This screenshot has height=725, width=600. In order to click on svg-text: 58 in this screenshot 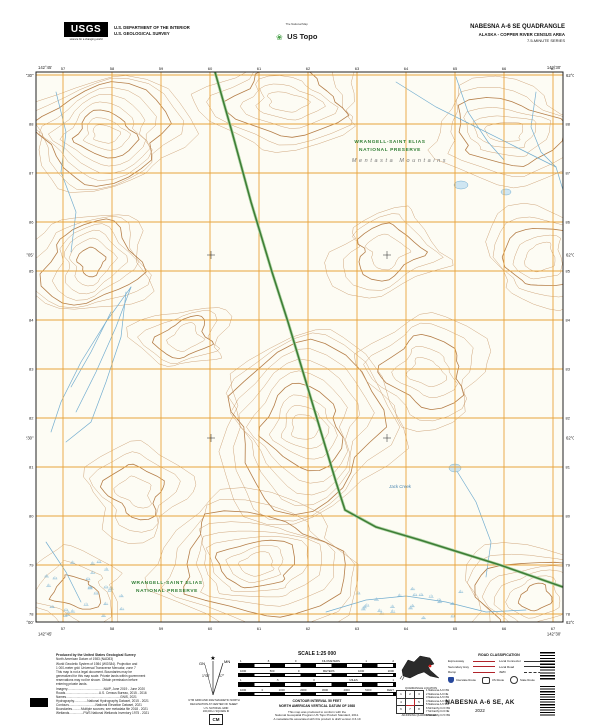, I will do `click(112, 68)`.